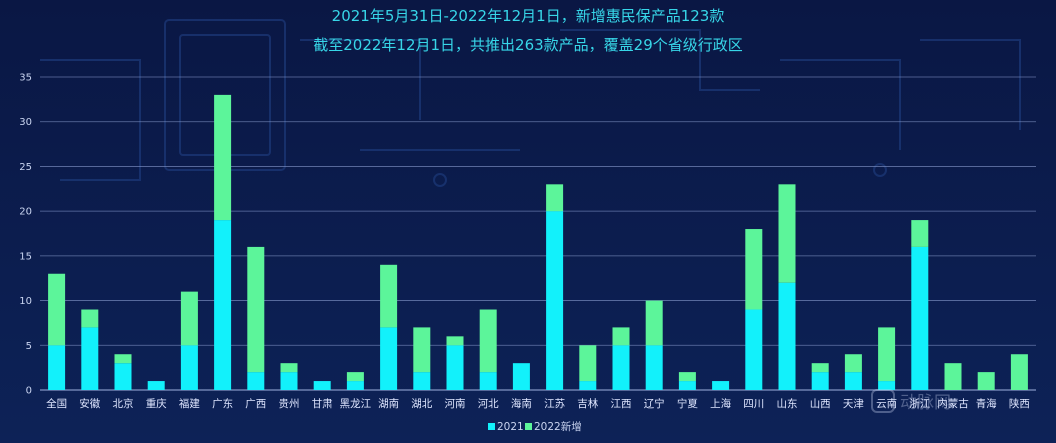 The height and width of the screenshot is (443, 1056). Describe the element at coordinates (189, 403) in the screenshot. I see `x-category-label: 福建` at that location.